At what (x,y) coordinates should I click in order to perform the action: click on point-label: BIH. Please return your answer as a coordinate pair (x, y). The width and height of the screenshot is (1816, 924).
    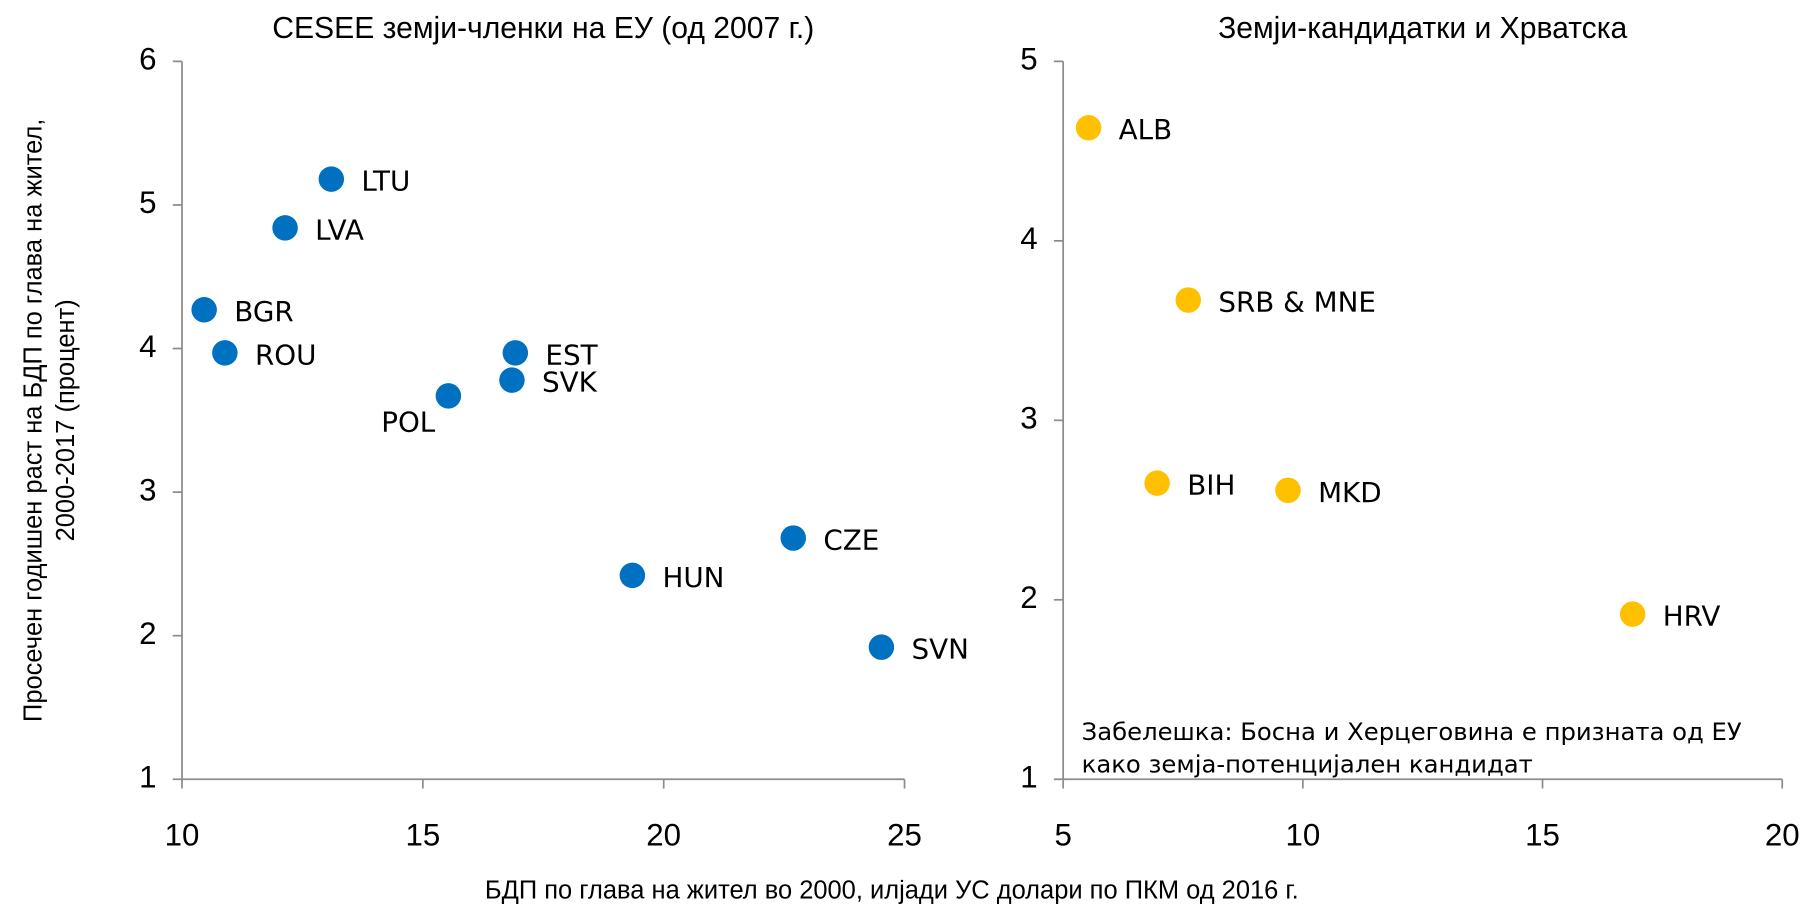
    Looking at the image, I should click on (1211, 485).